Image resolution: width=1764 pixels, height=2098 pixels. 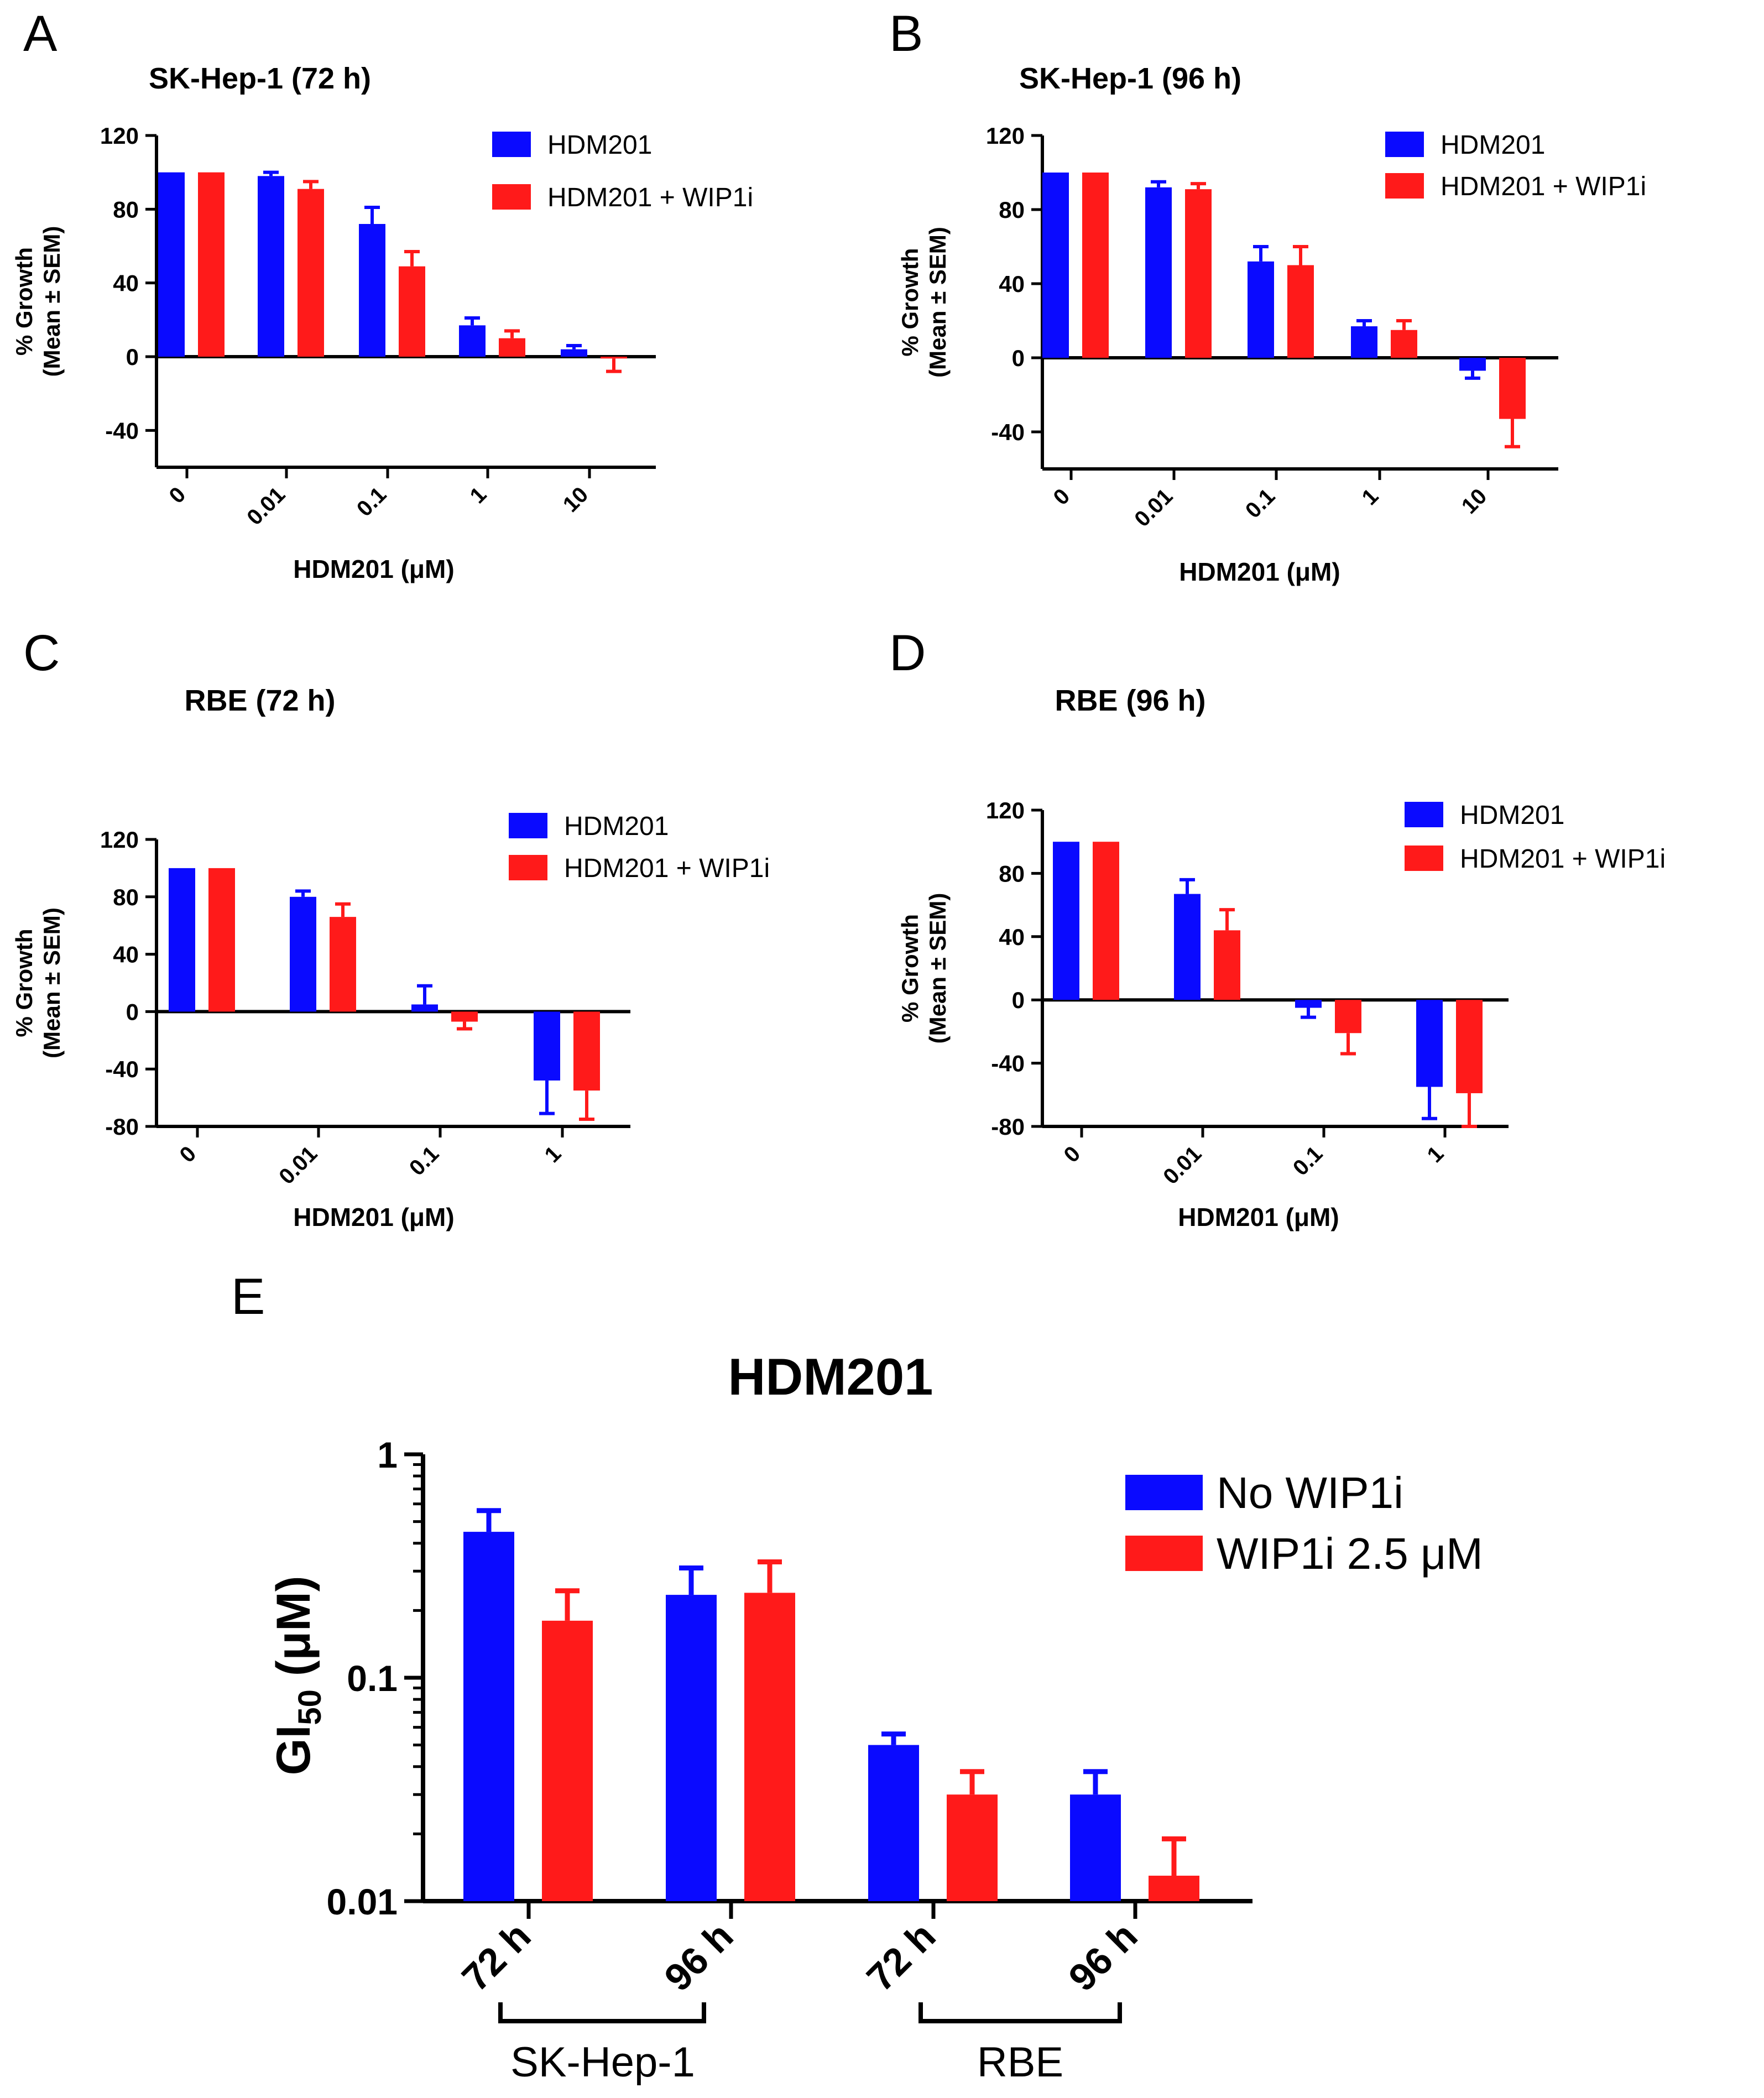 What do you see at coordinates (122, 1127) in the screenshot?
I see `y-tick-label: -80` at bounding box center [122, 1127].